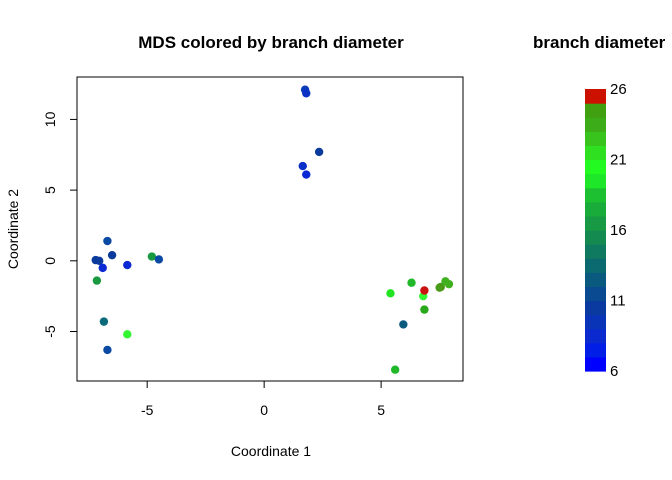  What do you see at coordinates (264, 410) in the screenshot?
I see `x-tick-label: 0` at bounding box center [264, 410].